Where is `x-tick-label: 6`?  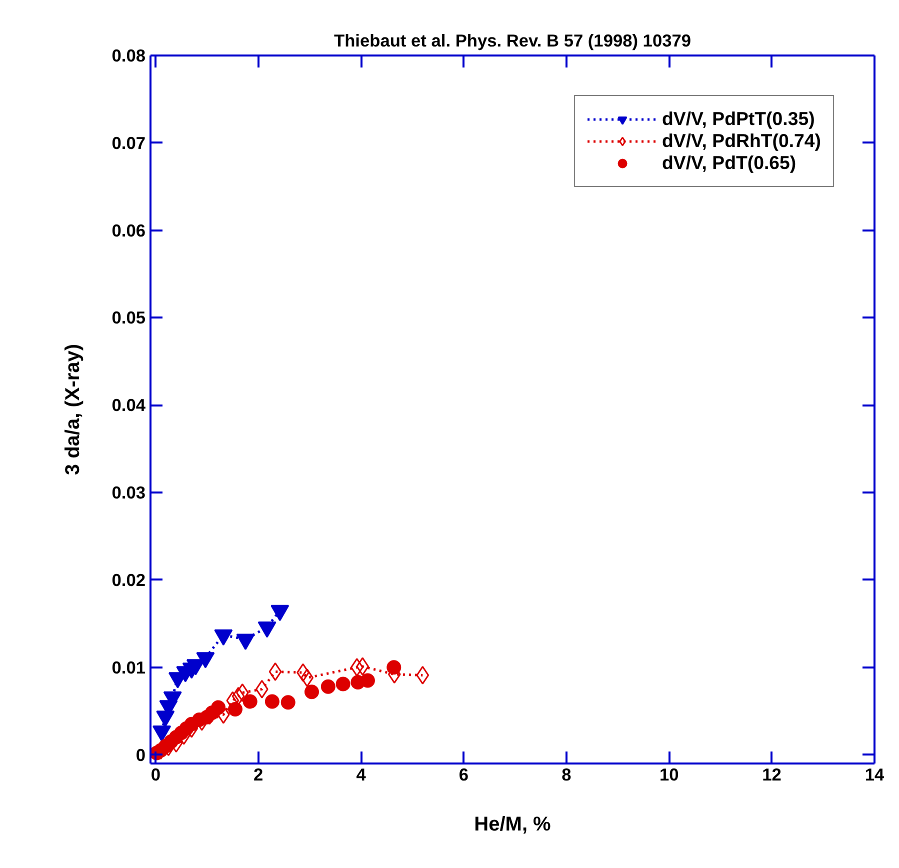 x-tick-label: 6 is located at coordinates (463, 774).